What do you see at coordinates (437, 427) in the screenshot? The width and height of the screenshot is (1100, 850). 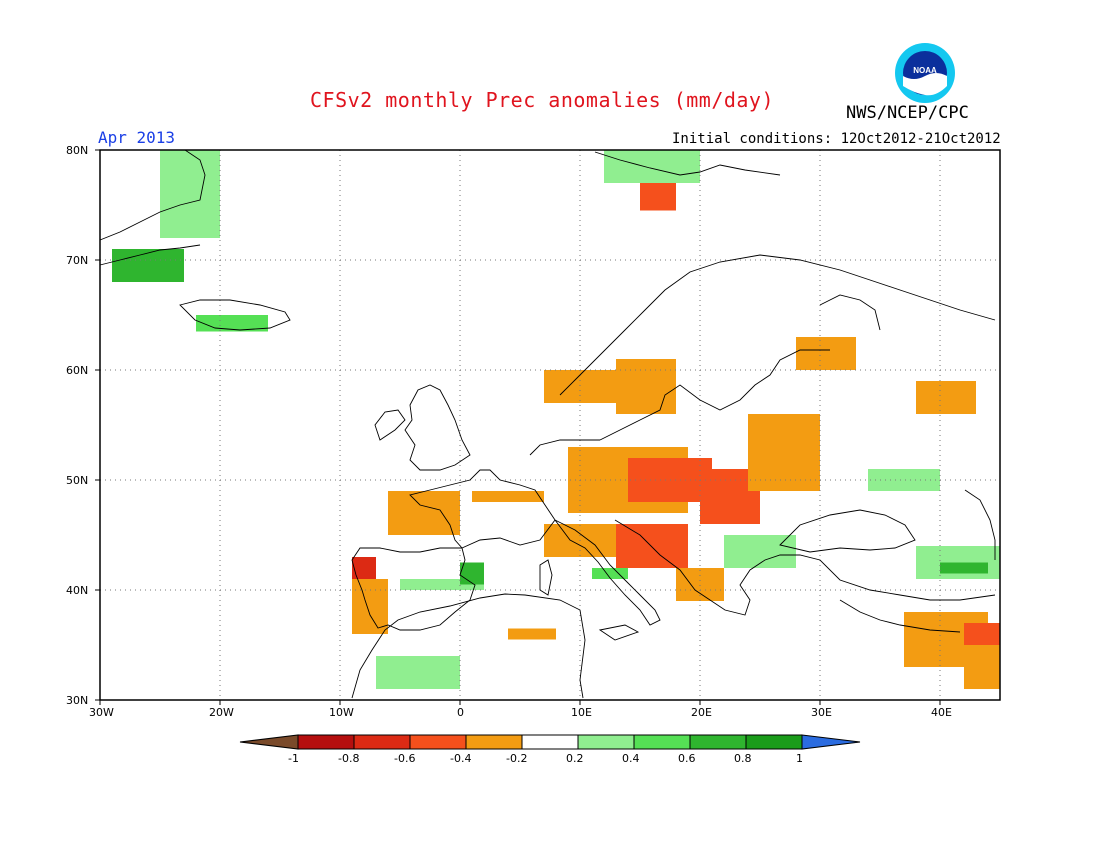 I see `coastline-britain` at bounding box center [437, 427].